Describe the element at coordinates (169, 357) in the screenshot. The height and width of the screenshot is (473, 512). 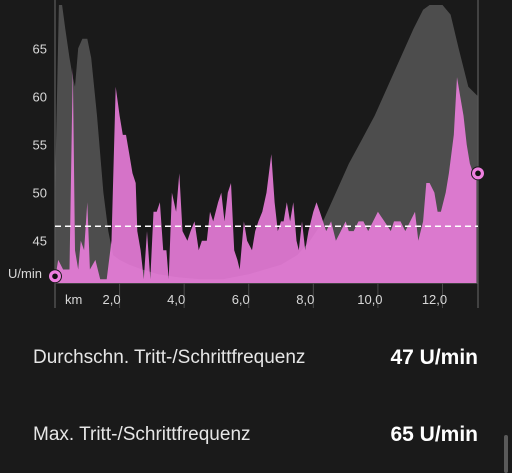
I see `average-cadence-label: Durchschn. Tritt-/Schrittfrequenz` at that location.